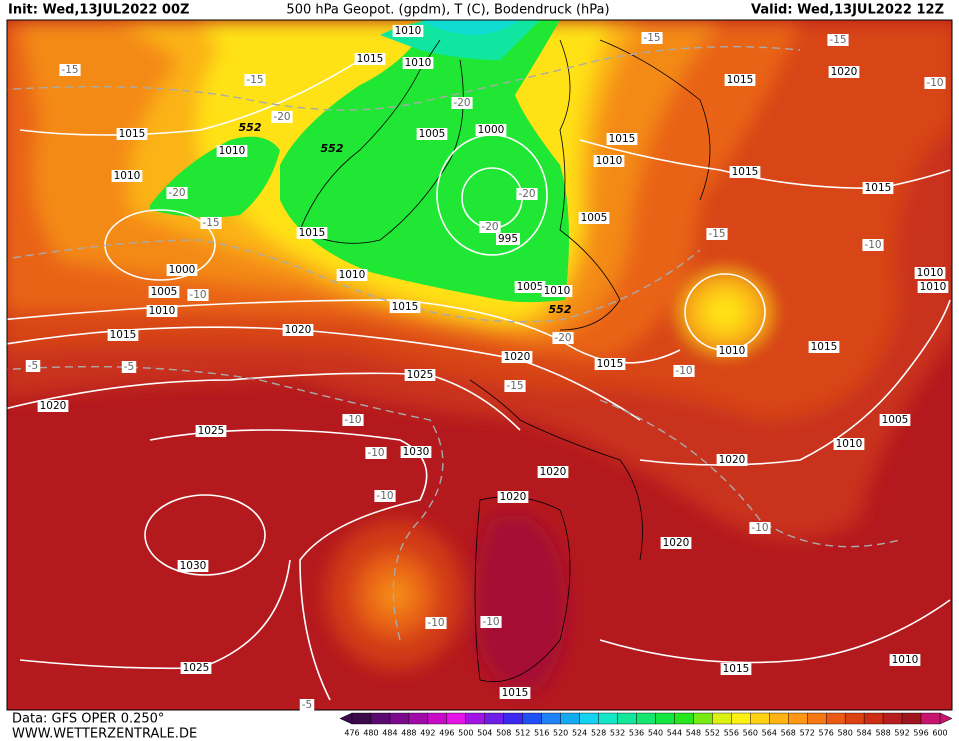 The image size is (959, 741). What do you see at coordinates (636, 733) in the screenshot?
I see `colorbar-label: 536` at bounding box center [636, 733].